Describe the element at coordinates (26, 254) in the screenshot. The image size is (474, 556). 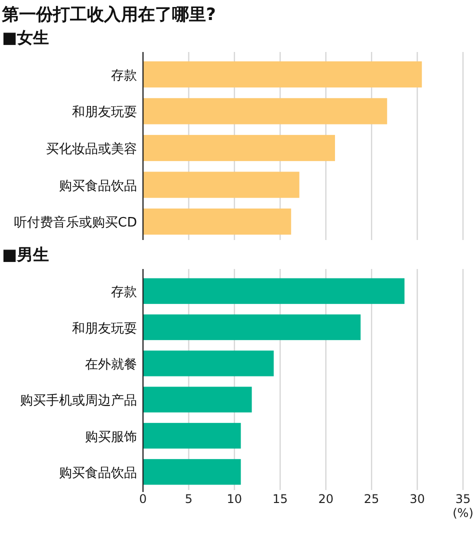
I see `chart-title: ■男生` at that location.